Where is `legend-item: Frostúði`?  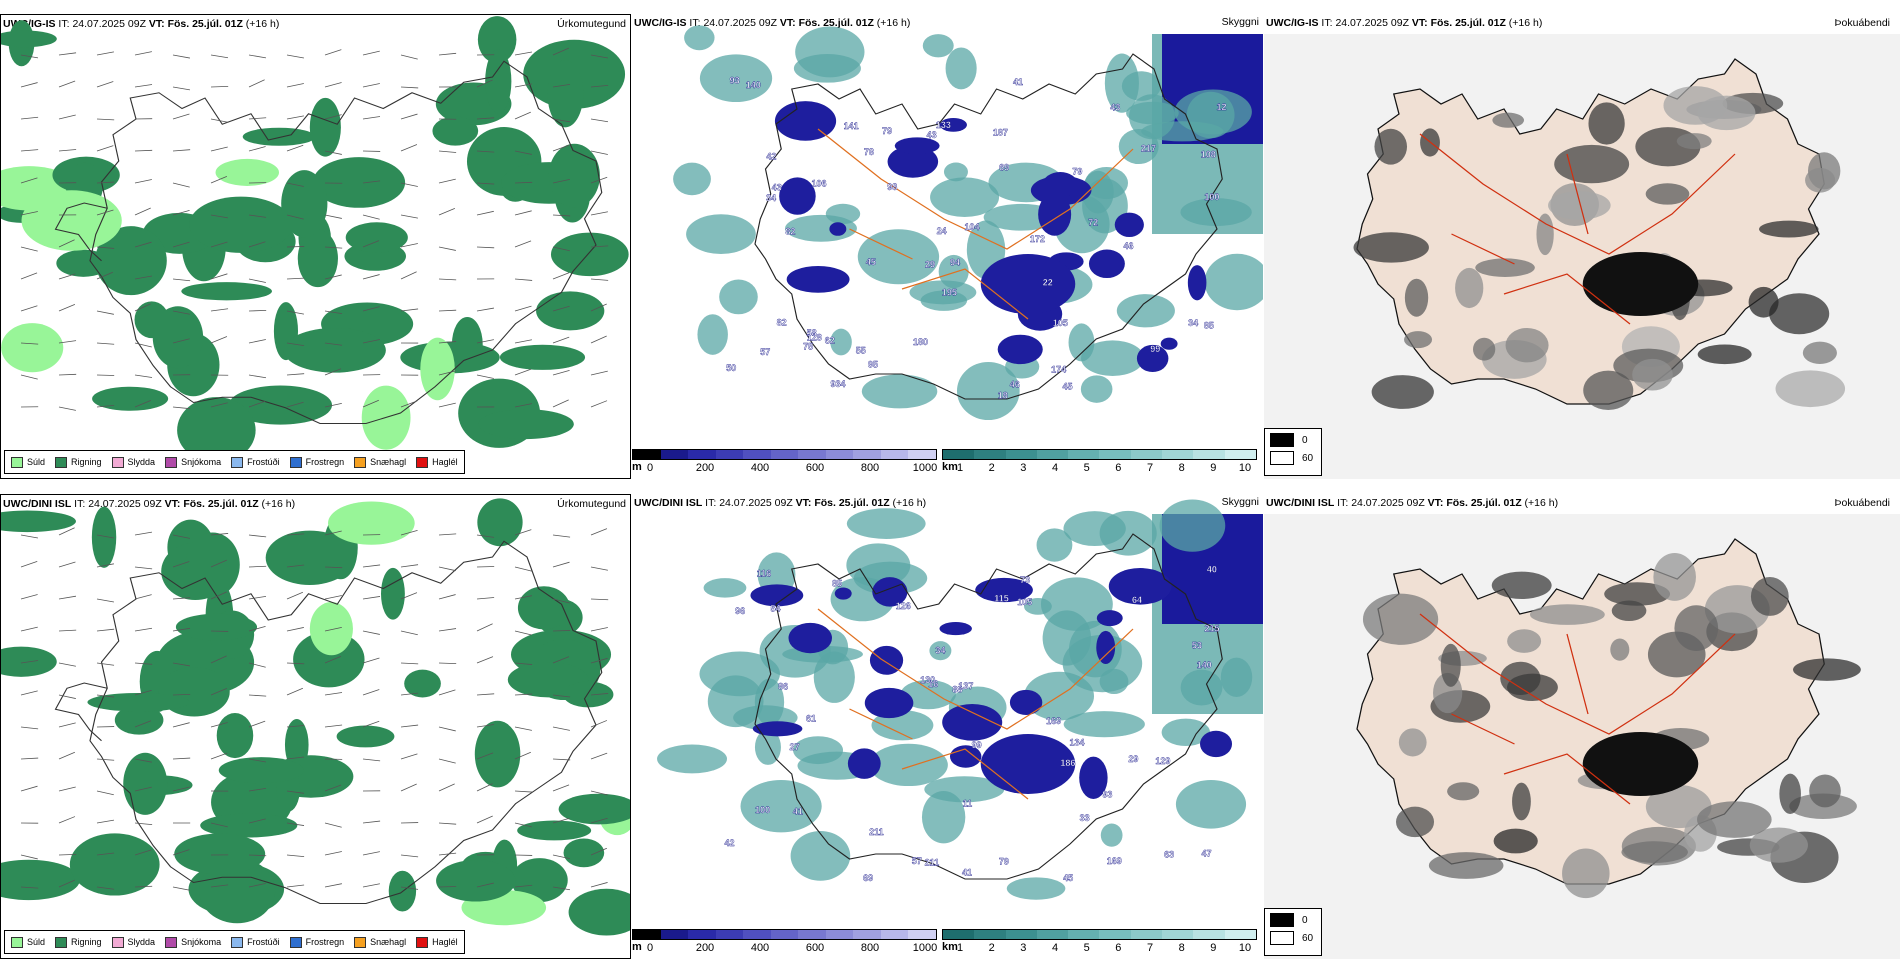
legend-item: Frostúði is located at coordinates (255, 462).